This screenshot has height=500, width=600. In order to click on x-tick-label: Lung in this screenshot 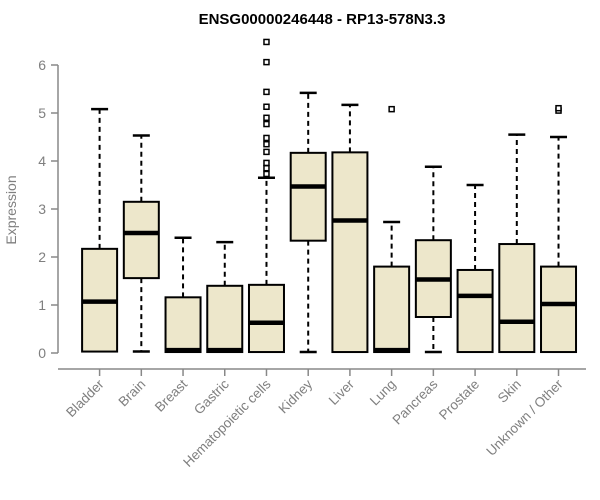, I will do `click(383, 393)`.